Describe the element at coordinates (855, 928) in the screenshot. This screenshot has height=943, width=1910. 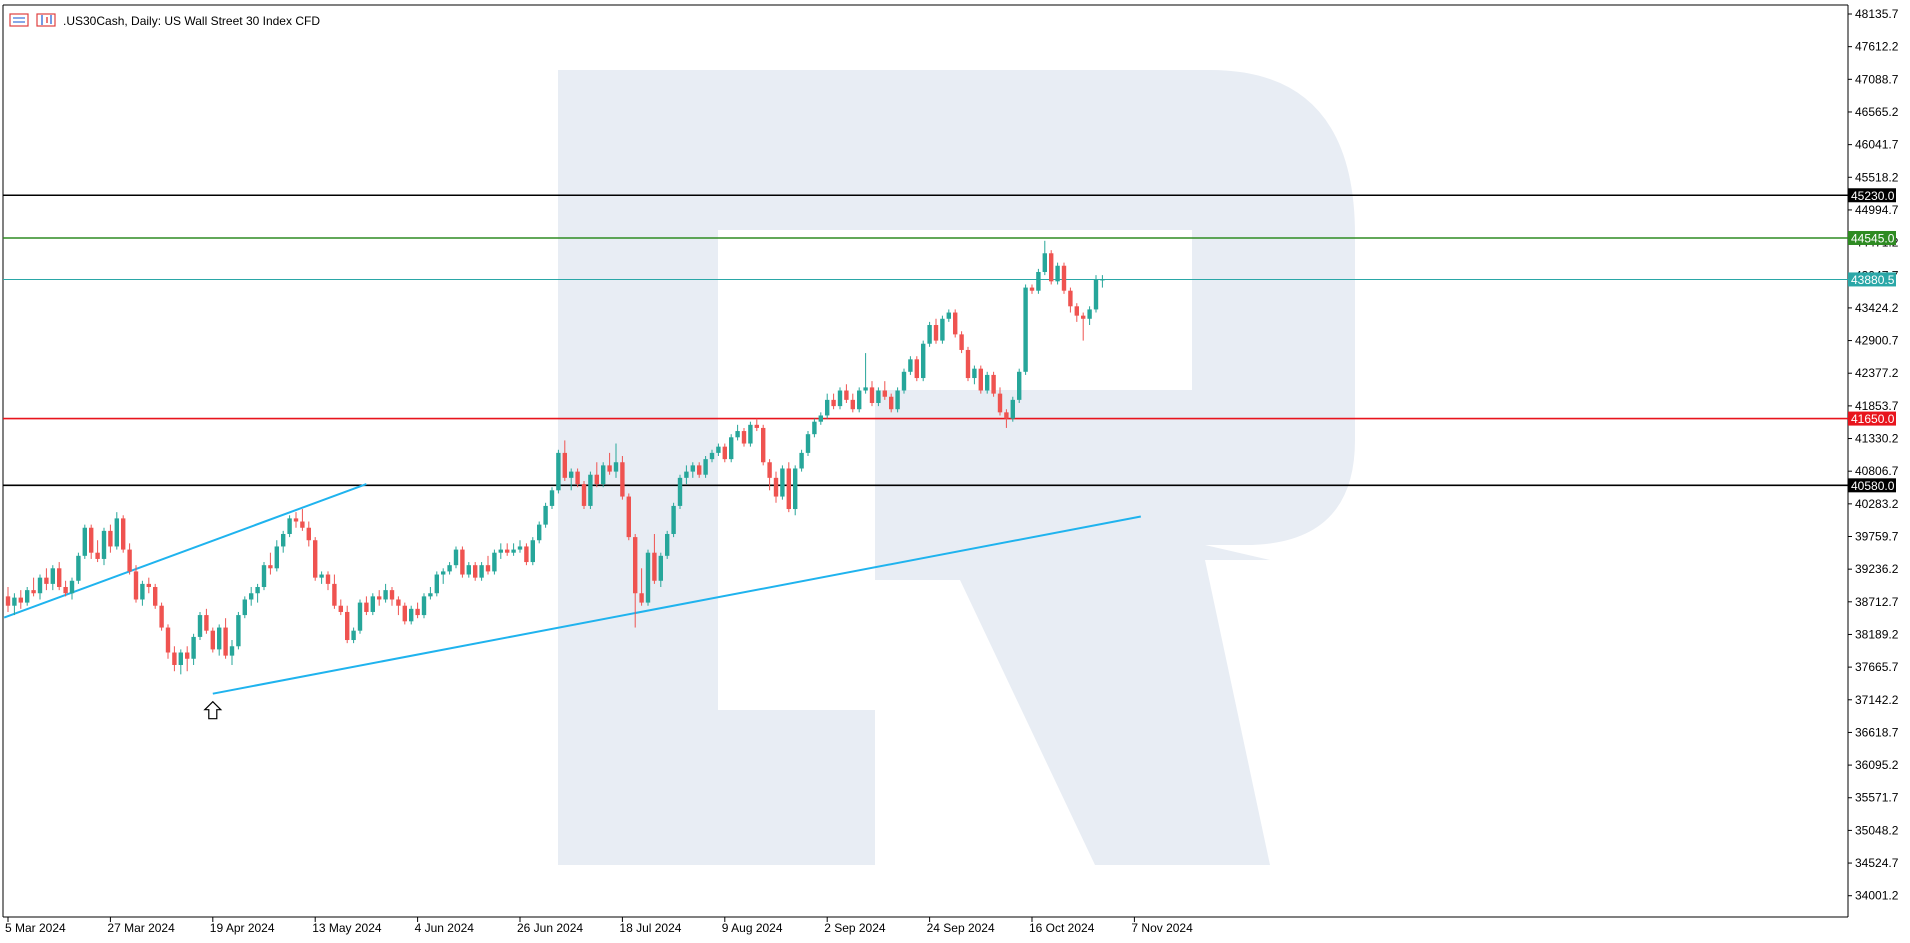
I see `time-tick-label: 2 Sep 2024` at that location.